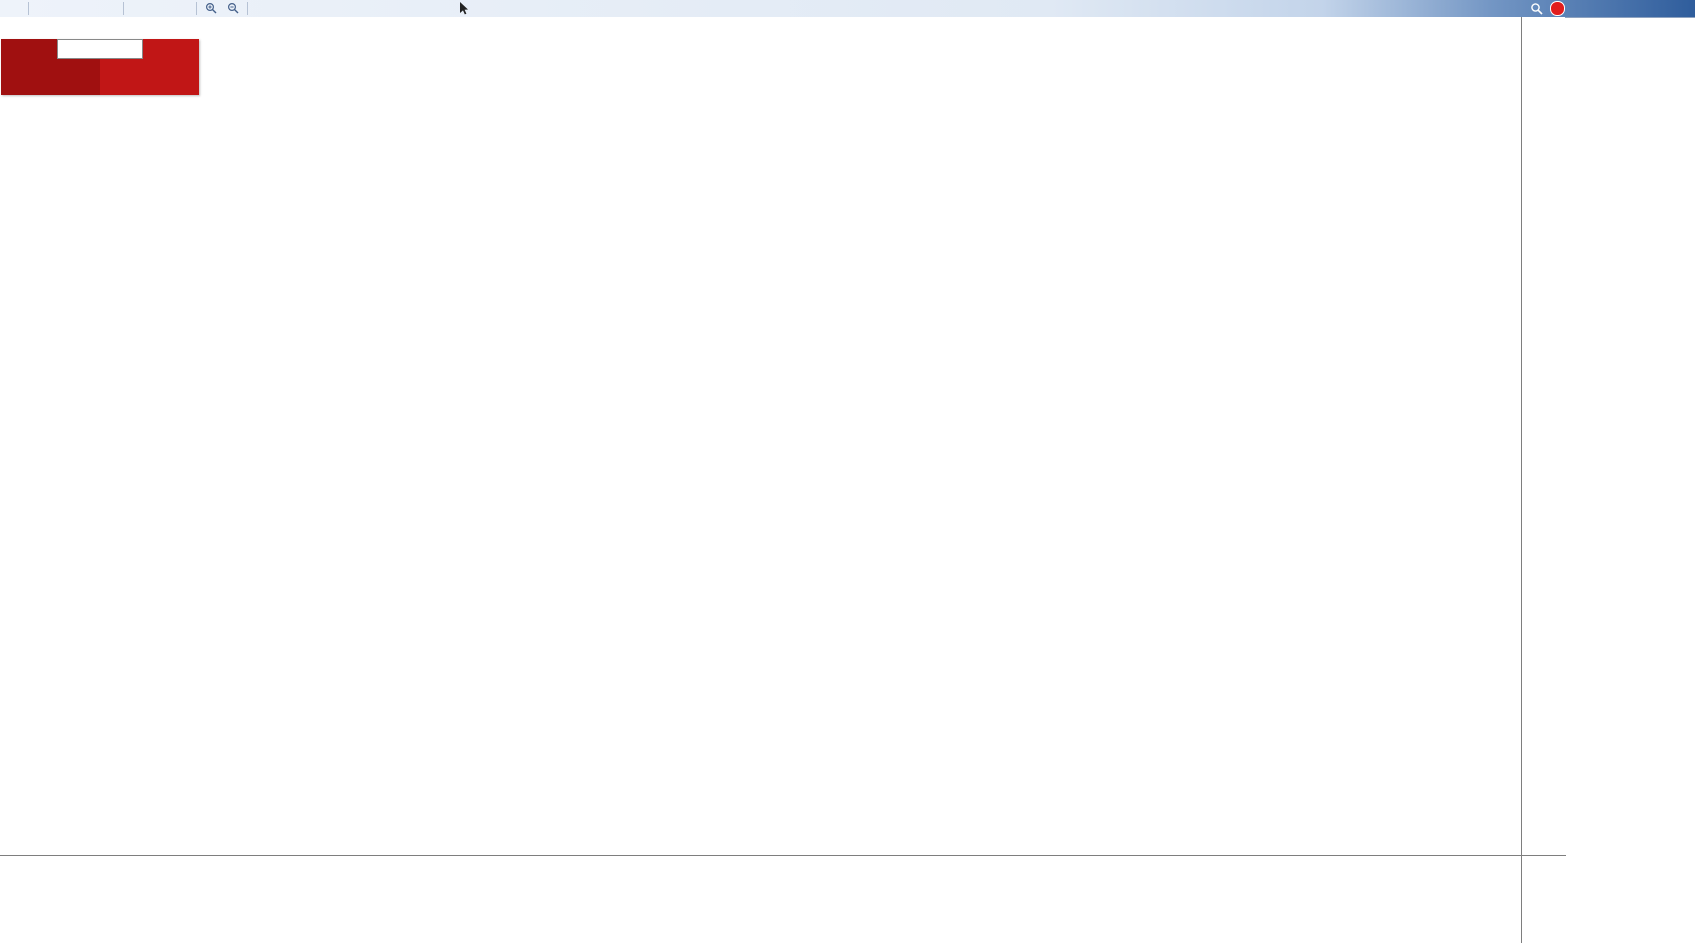  I want to click on arrow-tool-icon, so click(683, 8).